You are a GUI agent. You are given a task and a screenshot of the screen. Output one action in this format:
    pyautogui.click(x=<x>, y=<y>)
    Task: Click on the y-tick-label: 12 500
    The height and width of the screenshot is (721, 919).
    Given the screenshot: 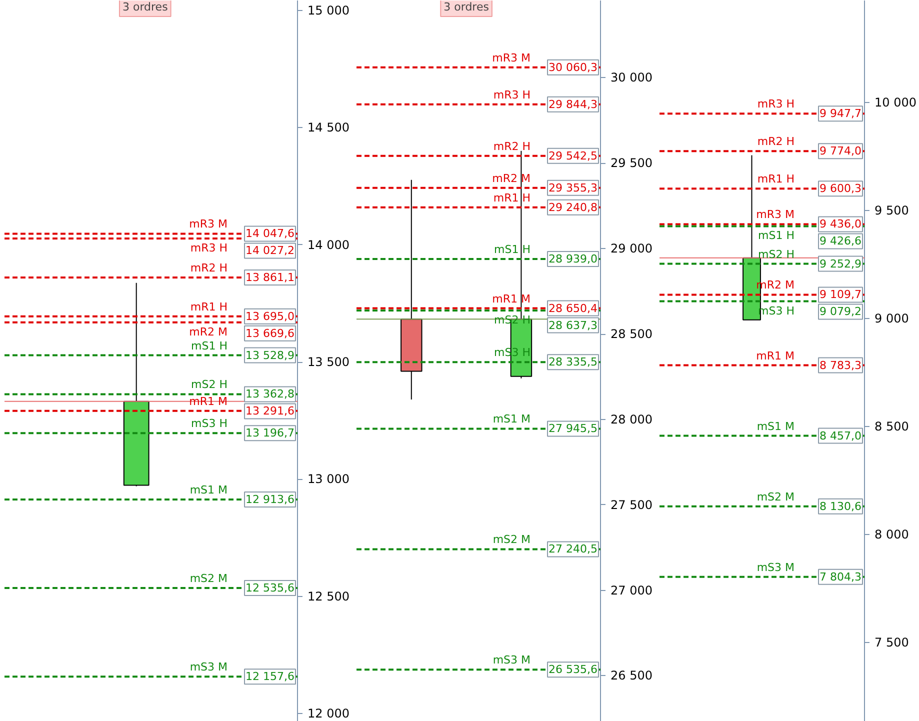 What is the action you would take?
    pyautogui.click(x=329, y=596)
    